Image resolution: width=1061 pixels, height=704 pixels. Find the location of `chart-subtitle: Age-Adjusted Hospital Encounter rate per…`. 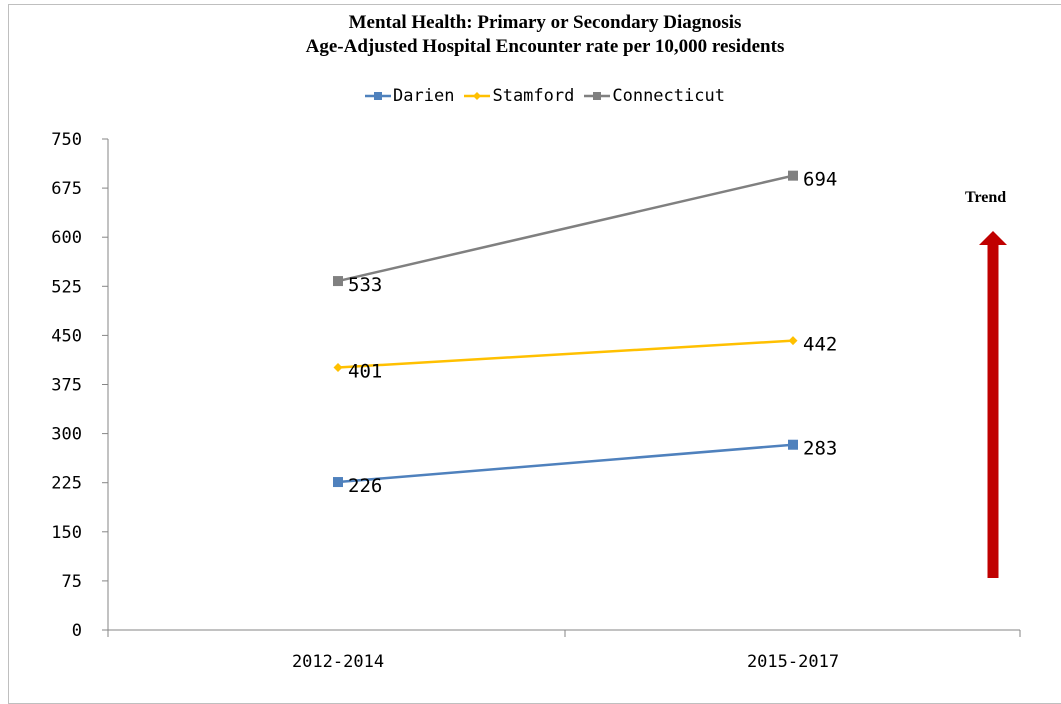

chart-subtitle: Age-Adjusted Hospital Encounter rate per… is located at coordinates (545, 46).